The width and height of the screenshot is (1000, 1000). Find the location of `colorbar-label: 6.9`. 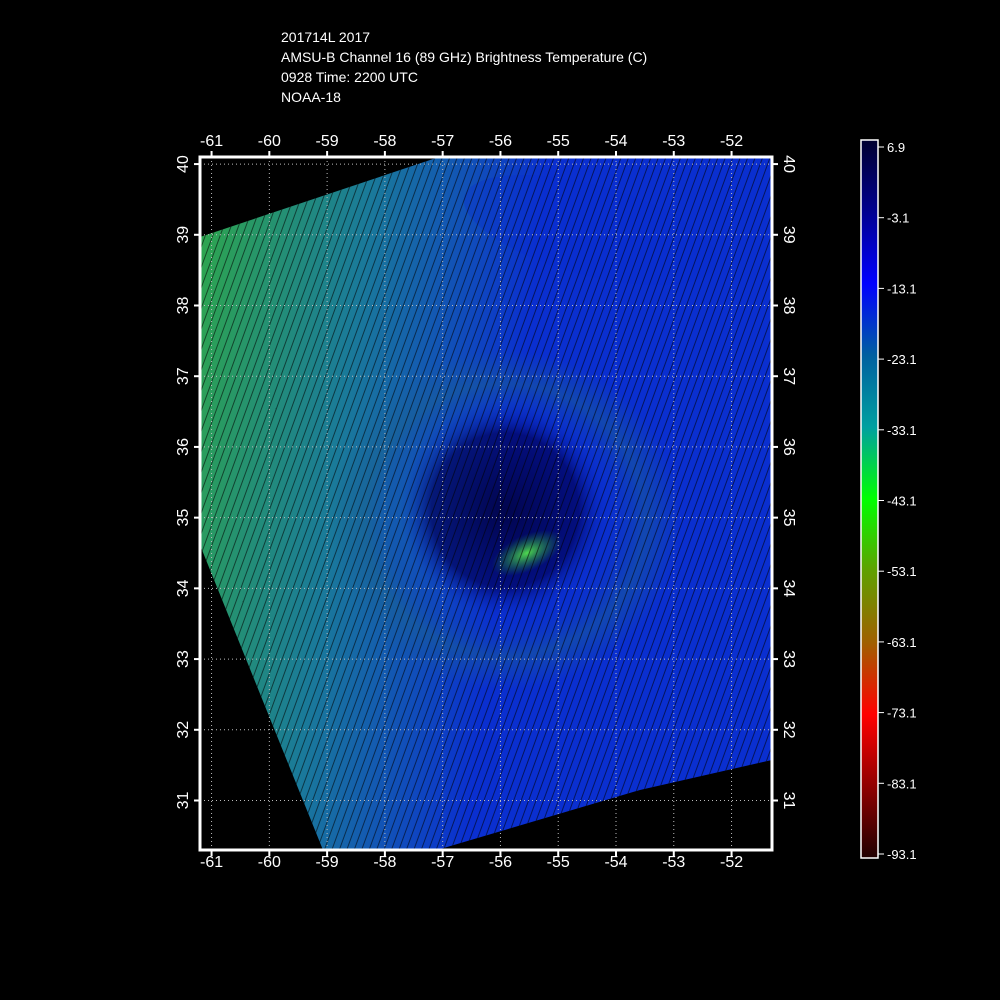

colorbar-label: 6.9 is located at coordinates (896, 147).